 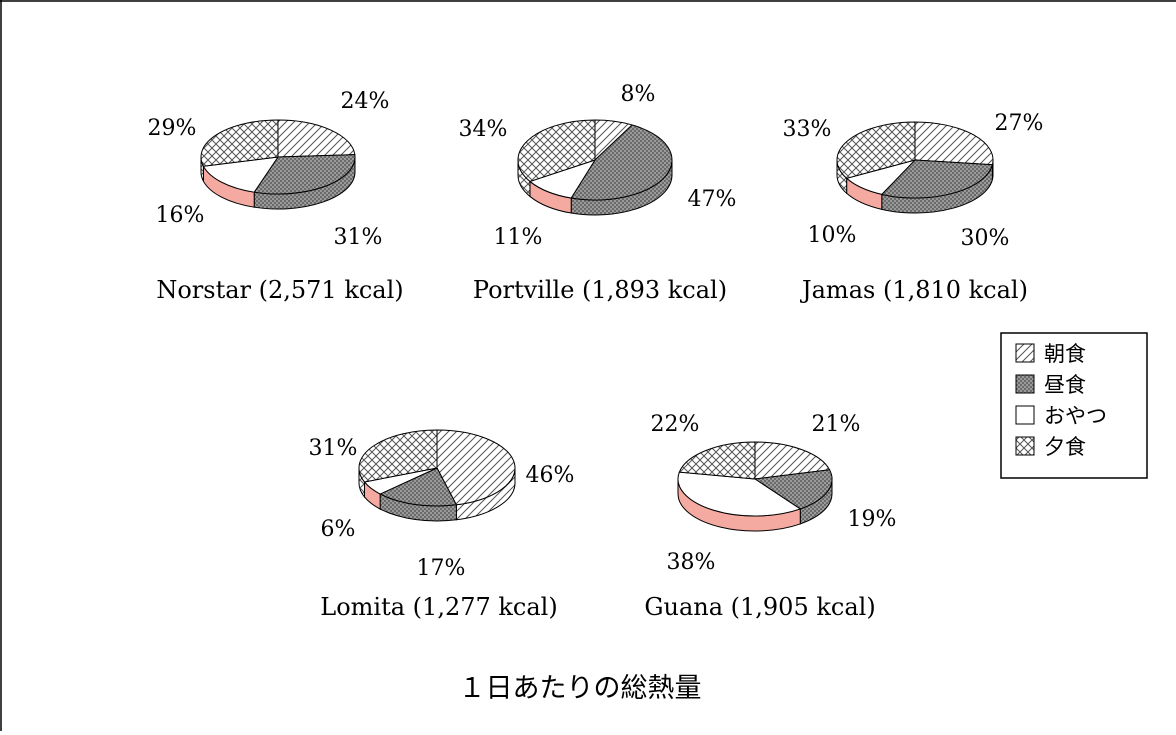 I want to click on pie-1-label-dinner: 29%, so click(x=172, y=128).